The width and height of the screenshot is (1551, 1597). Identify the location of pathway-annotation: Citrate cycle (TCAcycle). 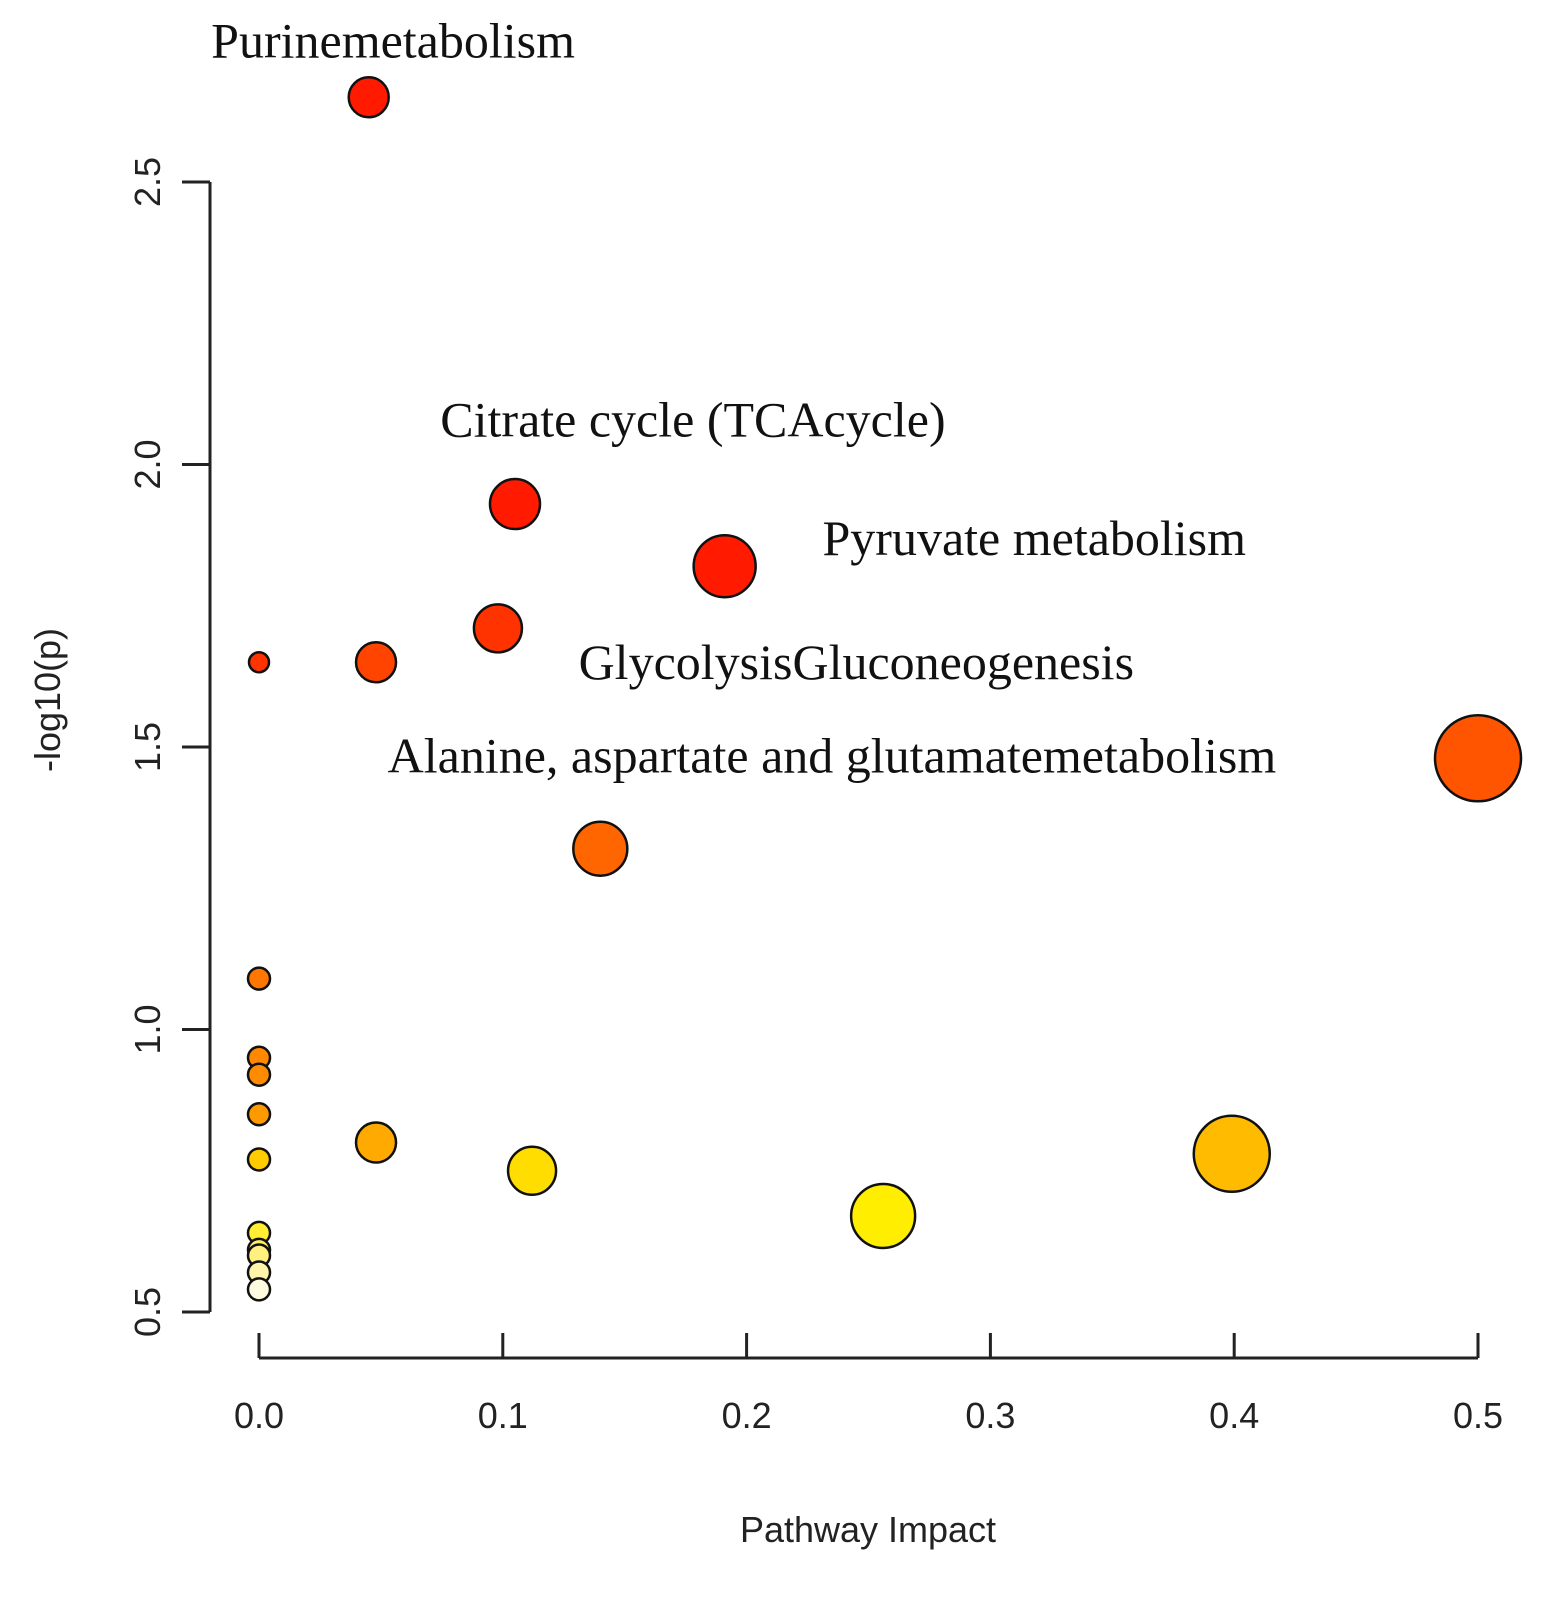
(692, 419).